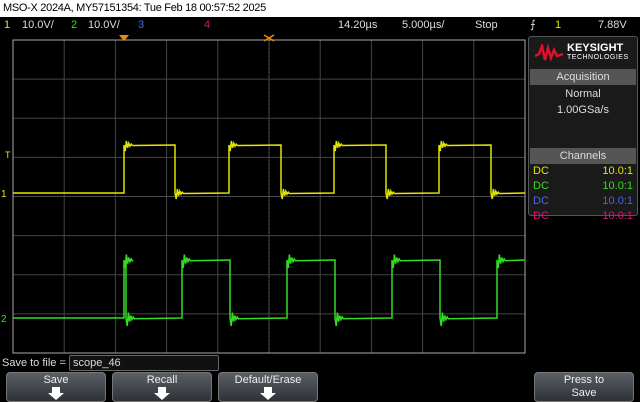 The height and width of the screenshot is (402, 640). What do you see at coordinates (612, 25) in the screenshot?
I see `trigger-level: 7.88V` at bounding box center [612, 25].